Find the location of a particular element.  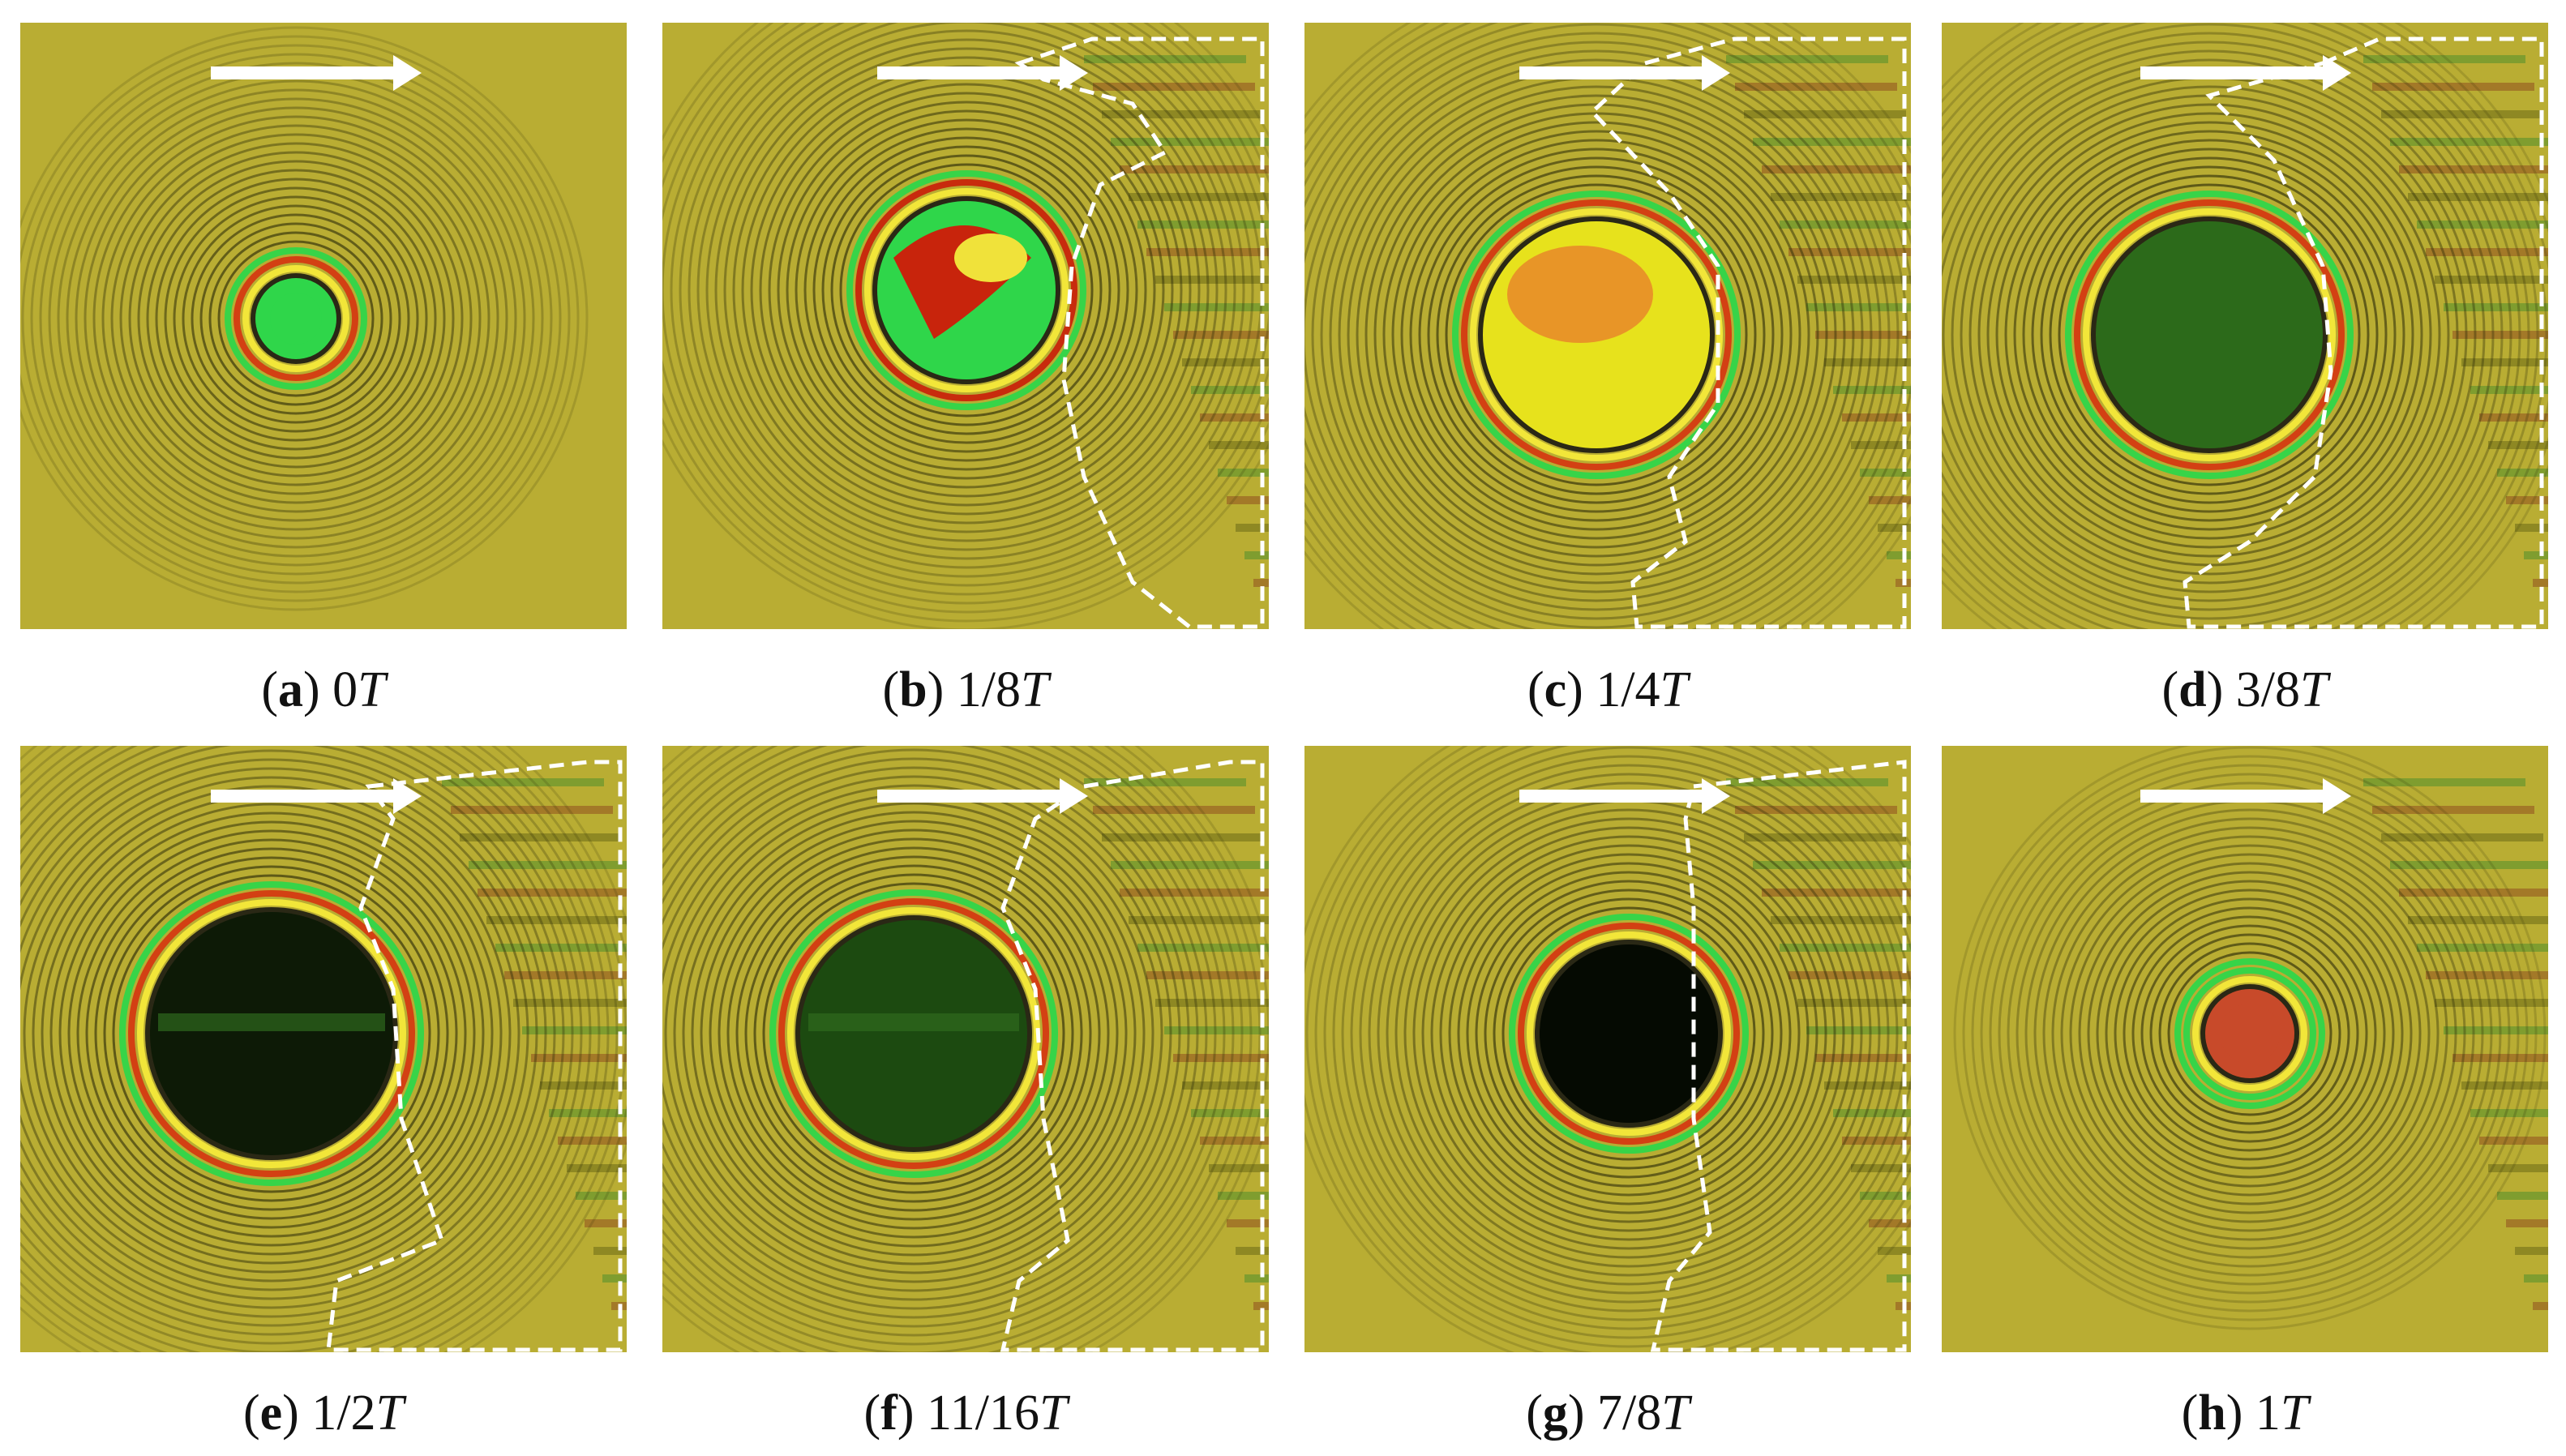

panel-g-image is located at coordinates (1607, 1049).